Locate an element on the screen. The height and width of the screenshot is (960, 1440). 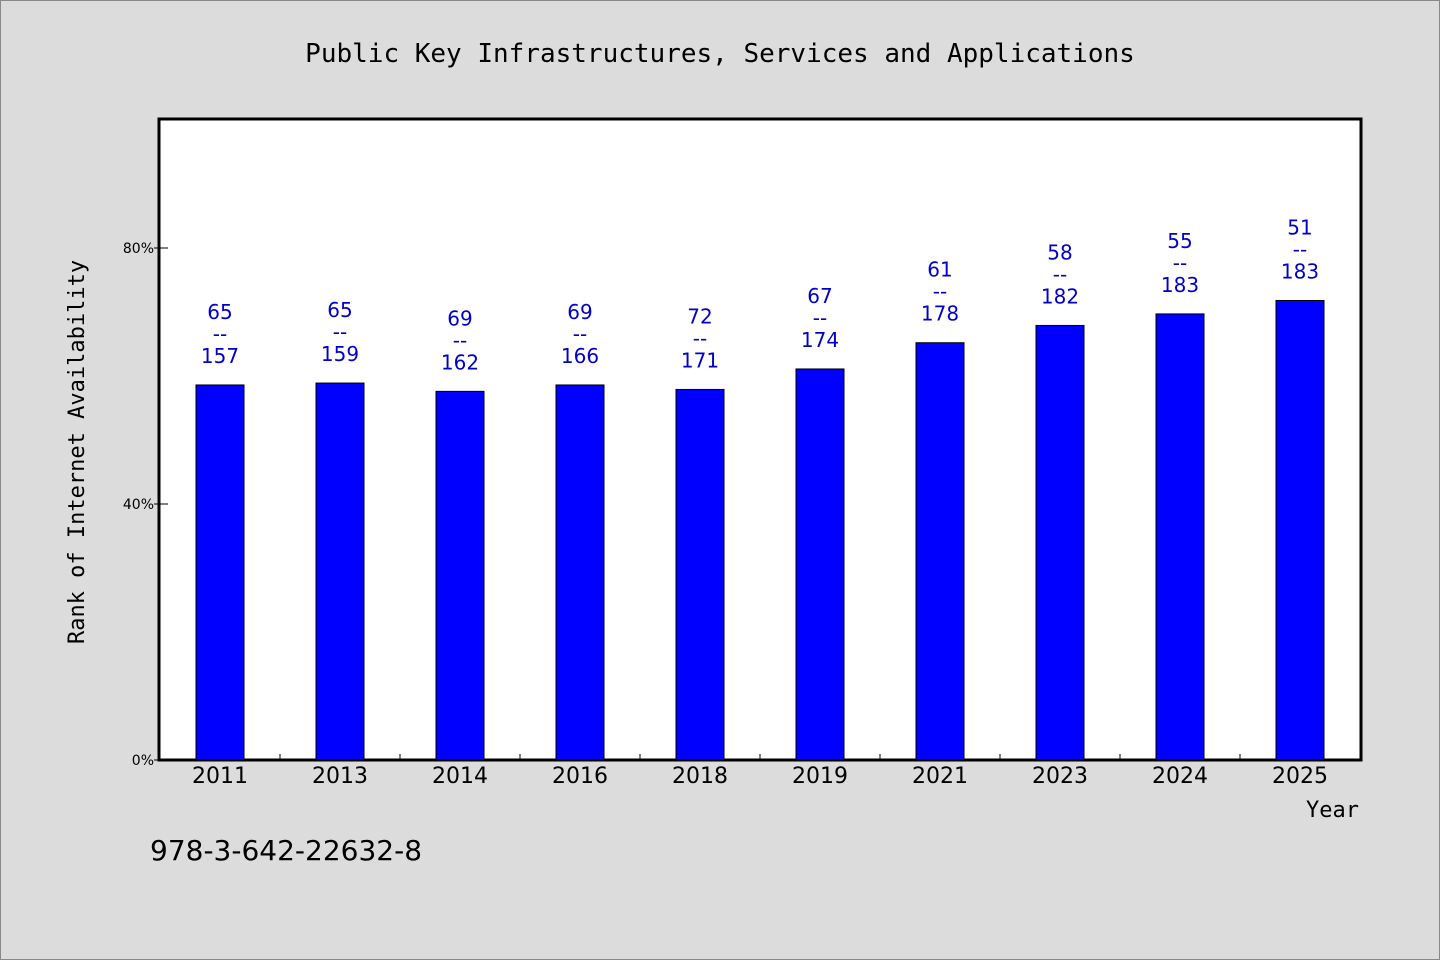
bar-total-label: 178 is located at coordinates (940, 314).